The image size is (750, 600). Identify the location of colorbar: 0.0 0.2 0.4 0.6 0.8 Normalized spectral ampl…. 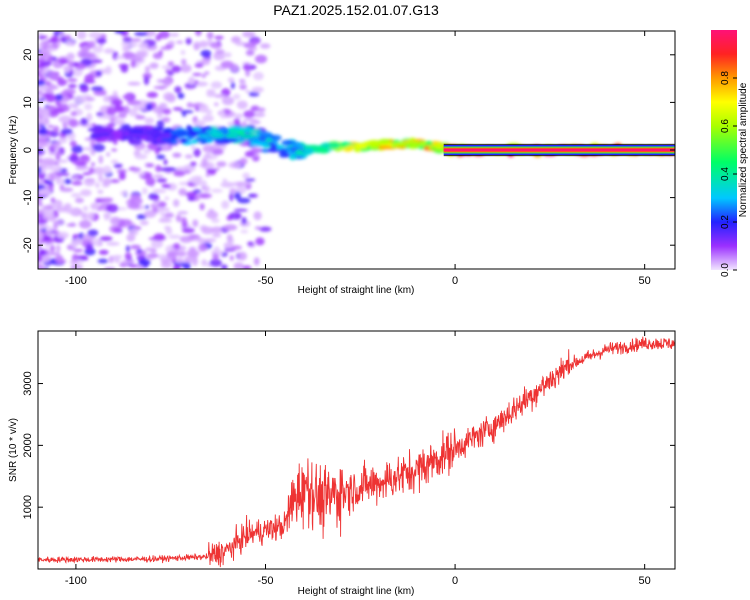
(730, 153).